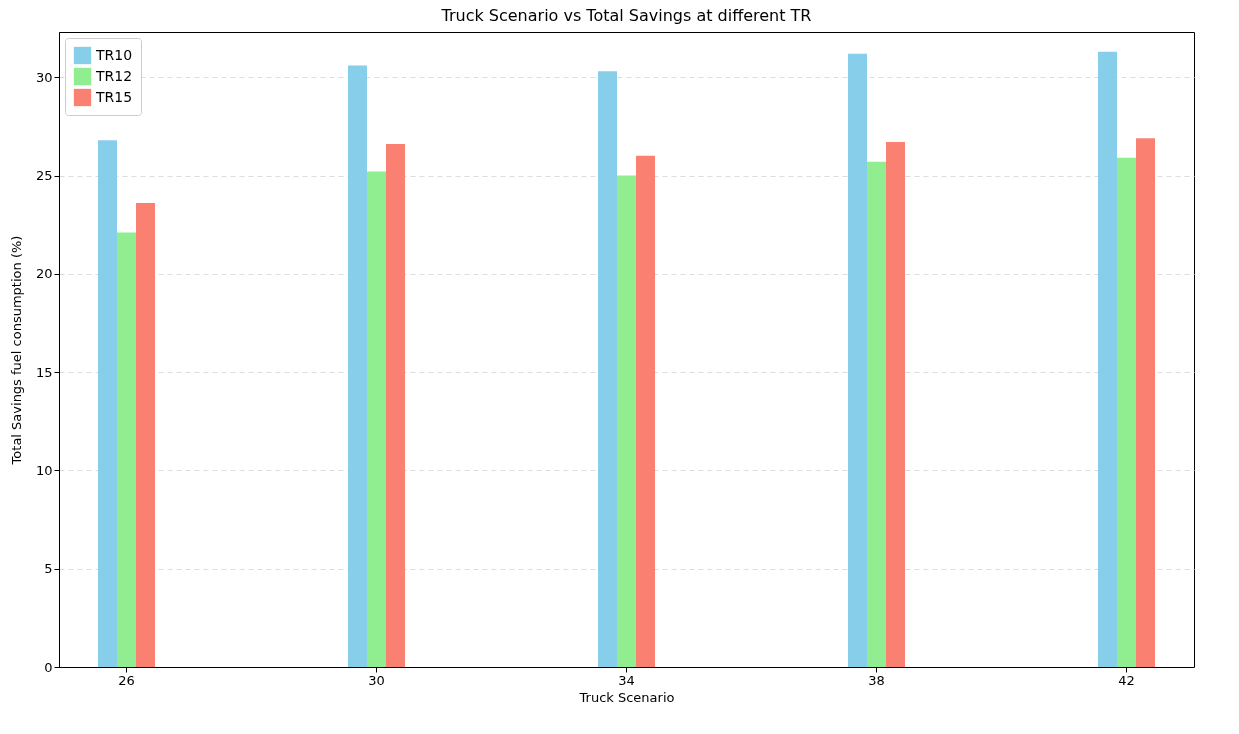 Image resolution: width=1239 pixels, height=734 pixels. What do you see at coordinates (626, 680) in the screenshot?
I see `x-tick-label: 34` at bounding box center [626, 680].